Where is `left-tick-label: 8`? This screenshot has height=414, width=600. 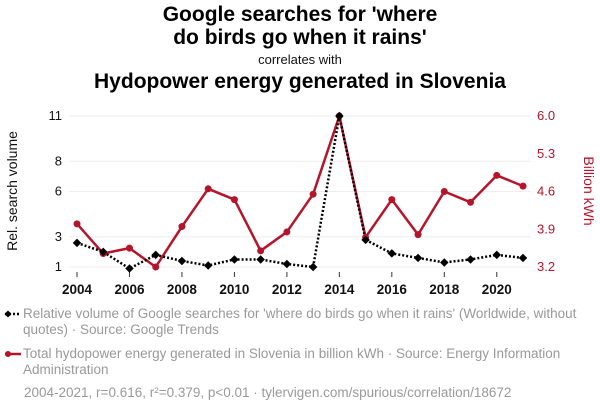 left-tick-label: 8 is located at coordinates (58, 160).